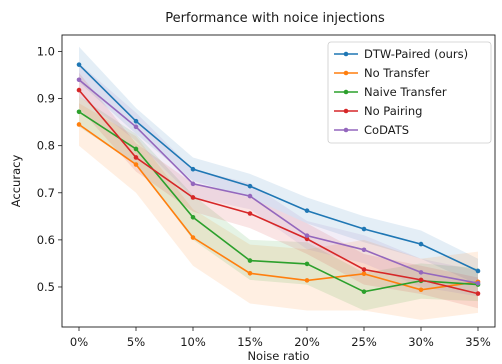  What do you see at coordinates (46, 99) in the screenshot?
I see `y-tick-label: 0.9` at bounding box center [46, 99].